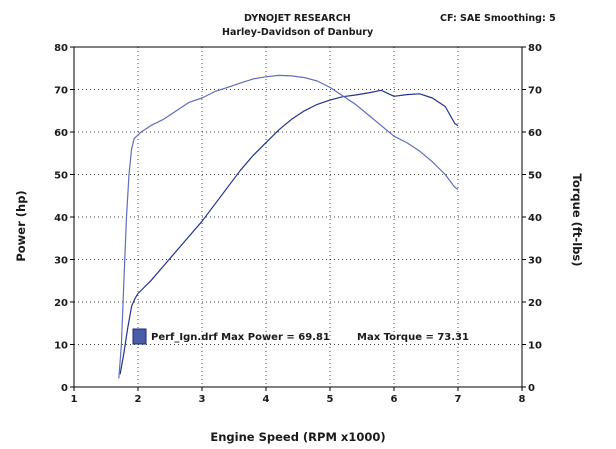  I want to click on y-tick-label: 40, so click(61, 218).